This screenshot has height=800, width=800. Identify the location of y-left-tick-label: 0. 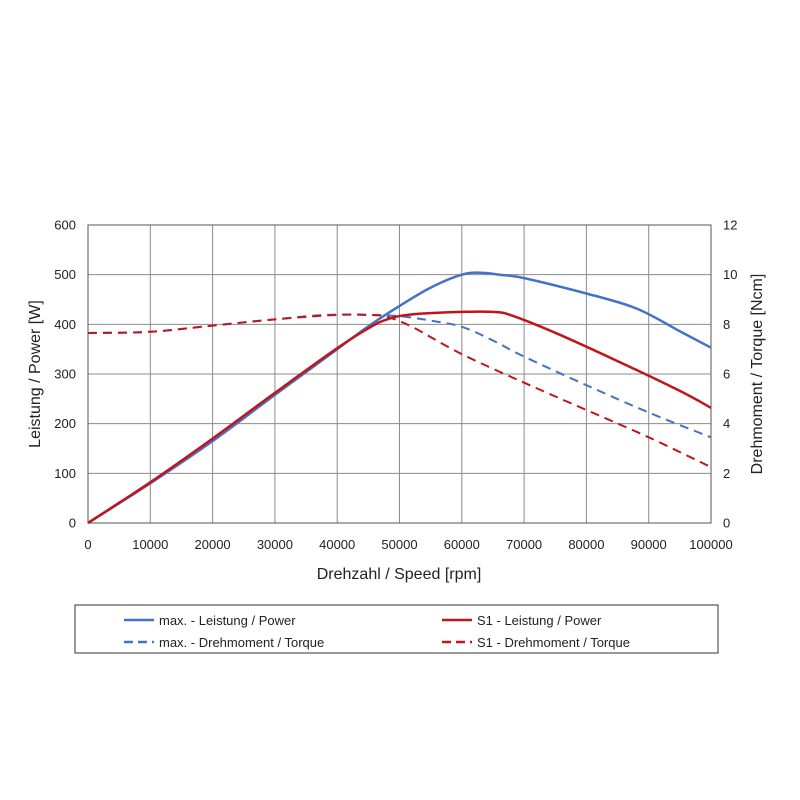
(72, 523).